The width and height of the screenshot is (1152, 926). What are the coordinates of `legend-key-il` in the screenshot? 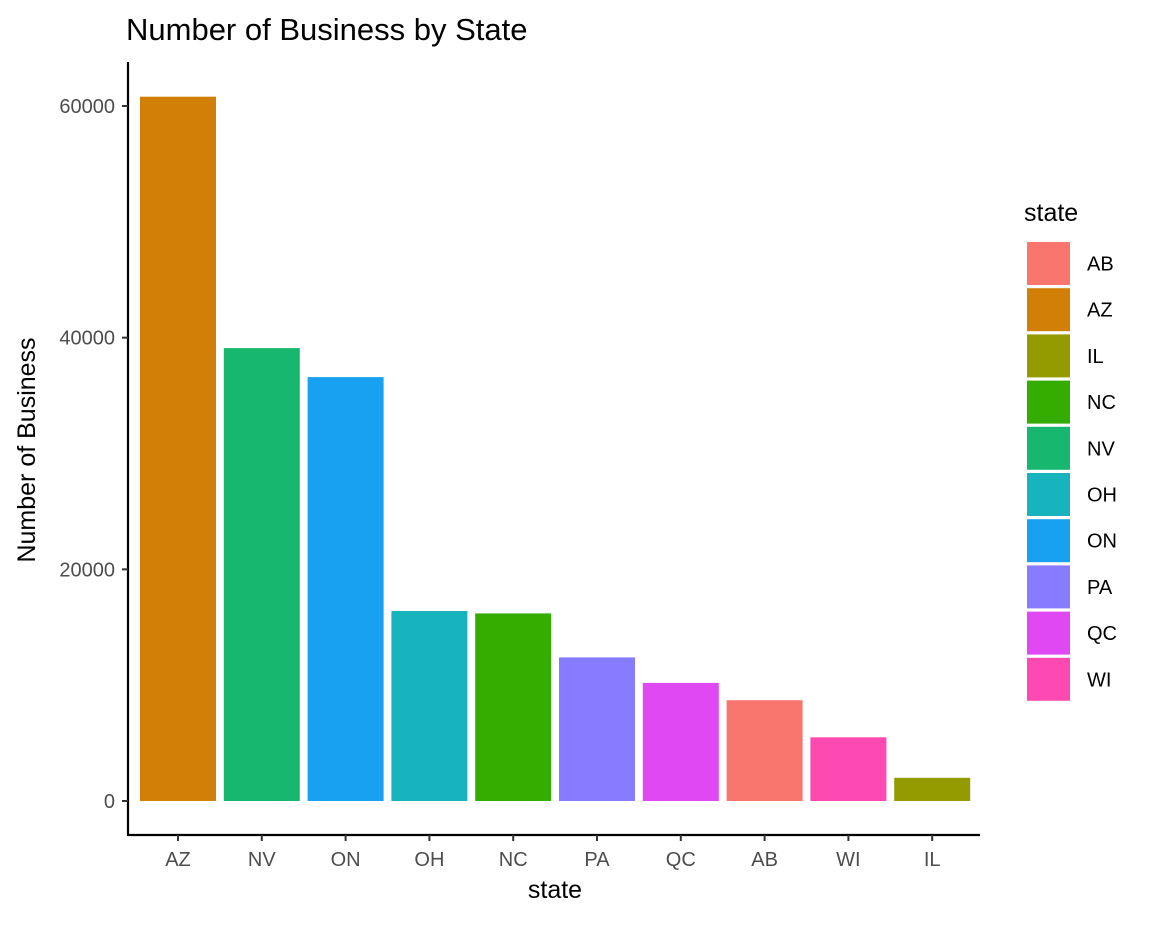 It's located at (1048, 356).